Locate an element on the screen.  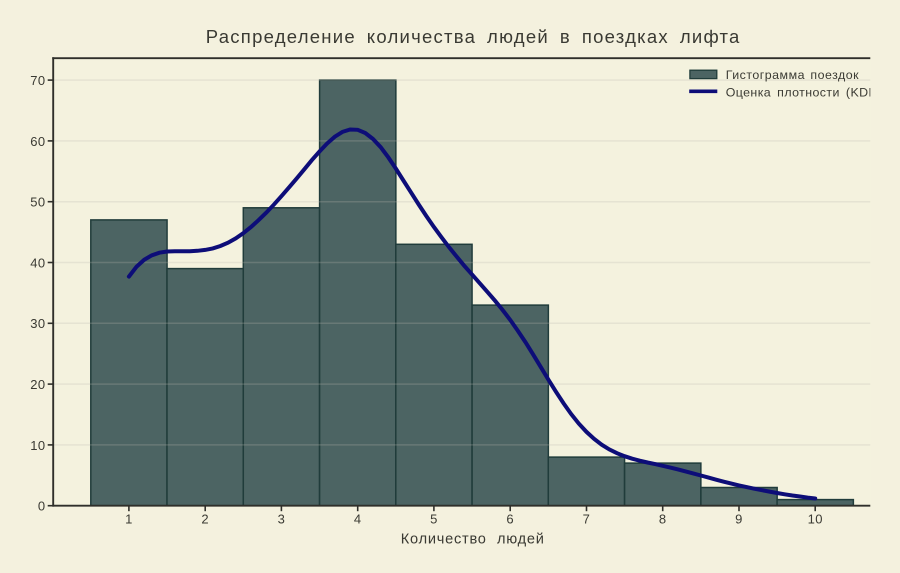
svg-text: 50 is located at coordinates (37, 202).